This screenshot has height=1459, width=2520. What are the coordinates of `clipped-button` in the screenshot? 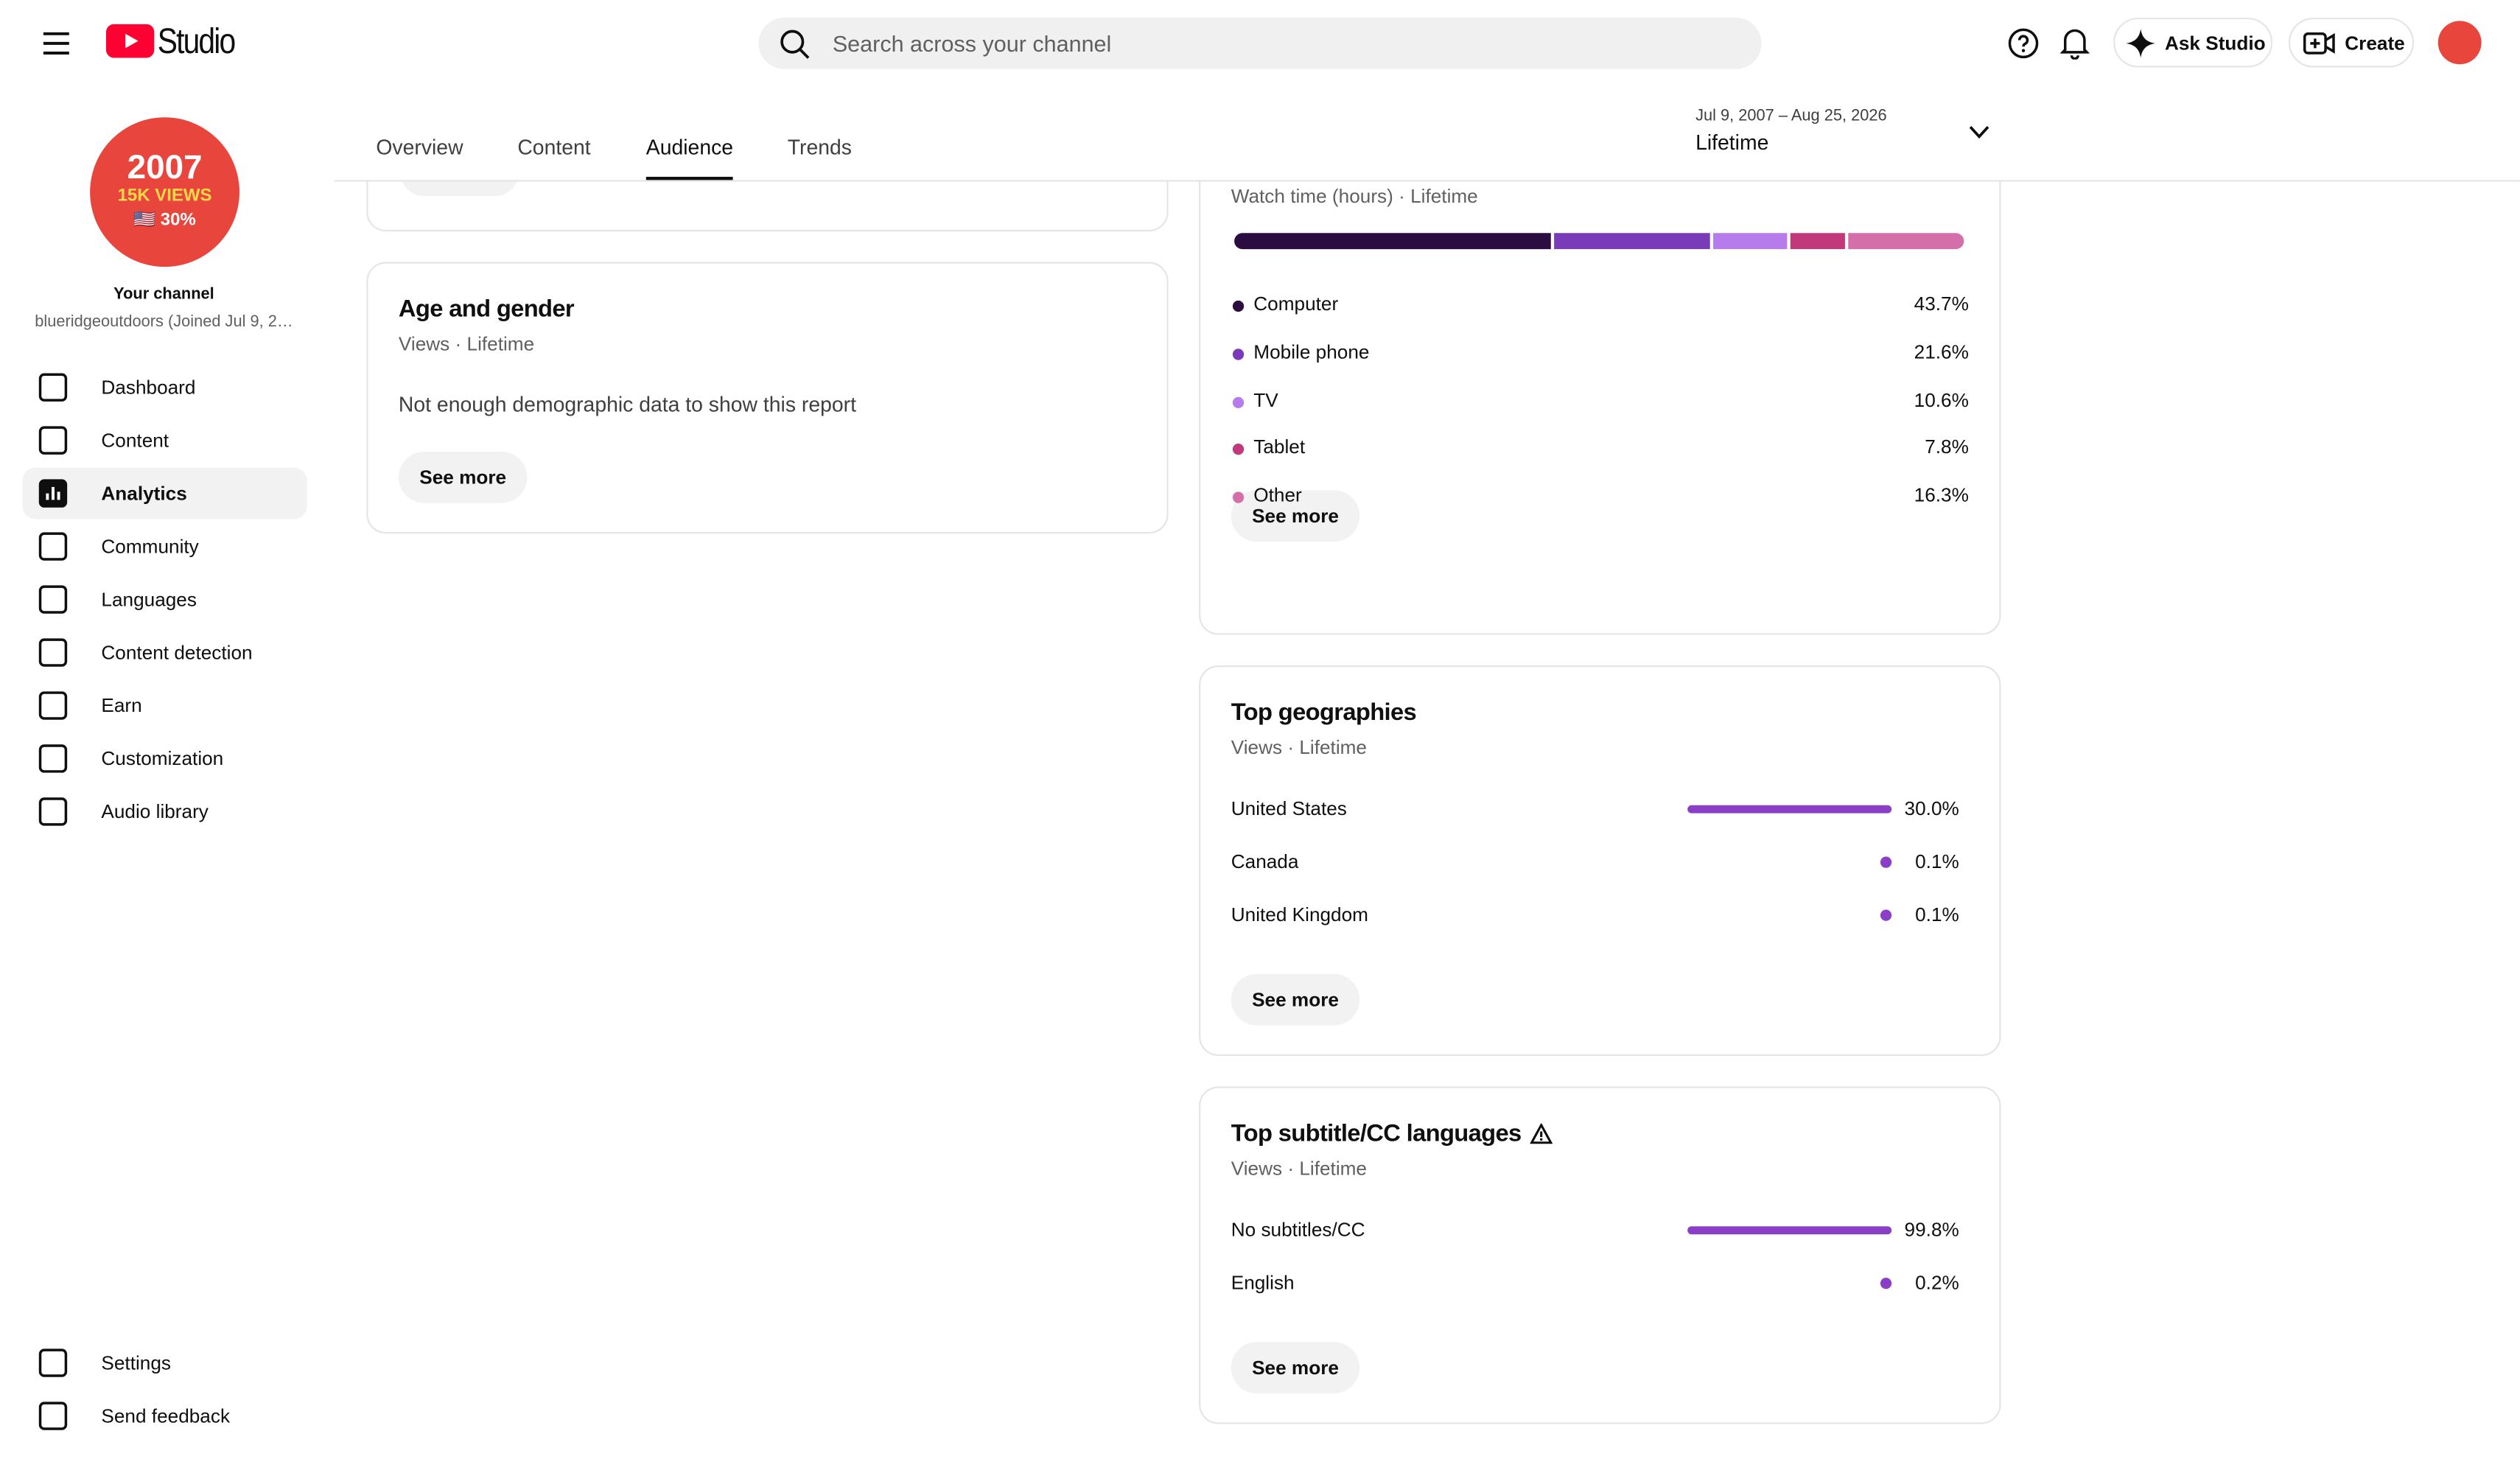 It's located at (459, 189).